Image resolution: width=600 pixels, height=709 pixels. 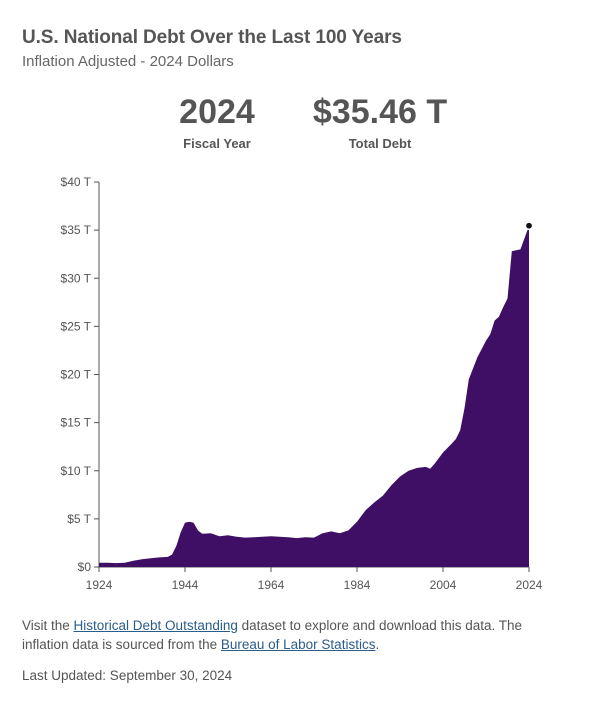 What do you see at coordinates (127, 675) in the screenshot?
I see `last-updated: Last Updated: September 30, 2024` at bounding box center [127, 675].